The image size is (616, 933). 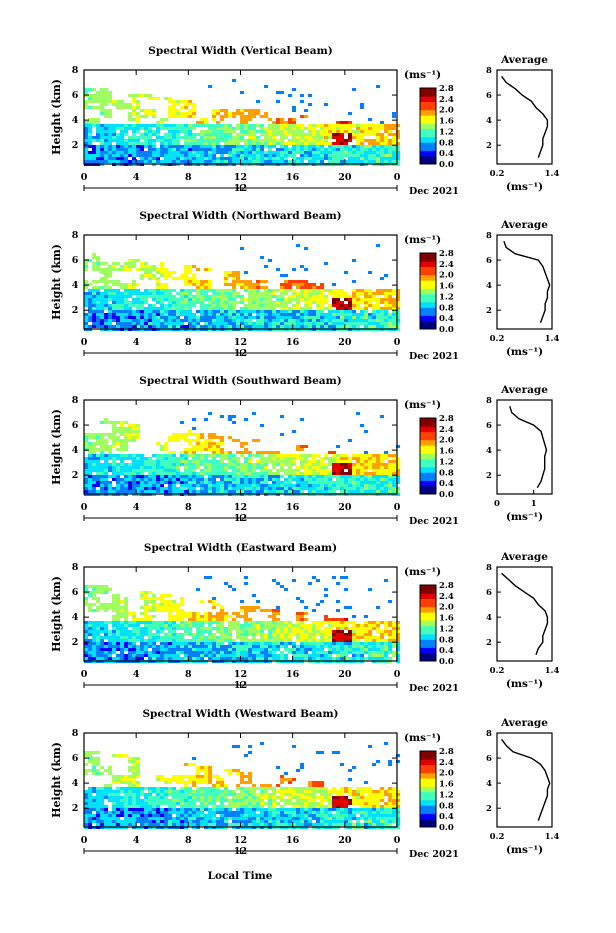 What do you see at coordinates (446, 452) in the screenshot?
I see `colorbar-tick-label: 1.6` at bounding box center [446, 452].